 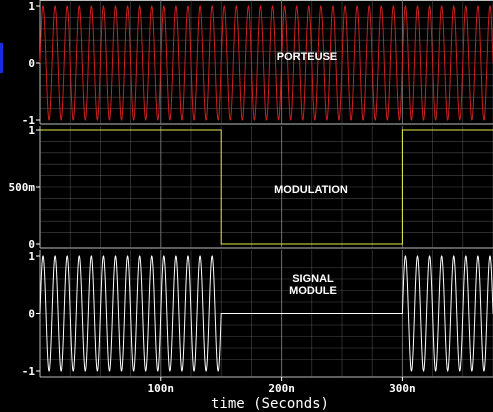 What do you see at coordinates (22, 187) in the screenshot?
I see `y-tick-label: 500m` at bounding box center [22, 187].